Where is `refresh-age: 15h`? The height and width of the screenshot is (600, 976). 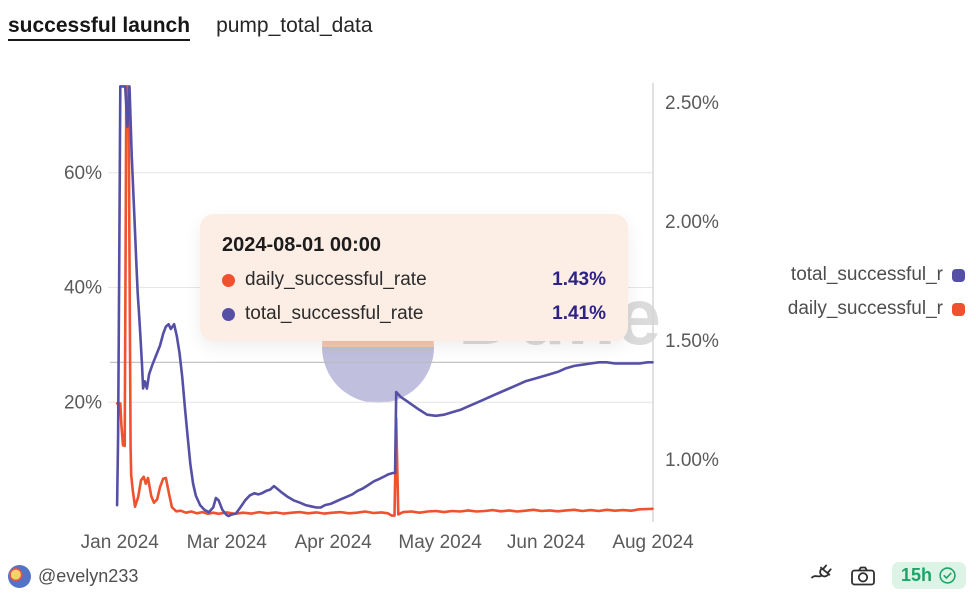
refresh-age: 15h is located at coordinates (916, 575).